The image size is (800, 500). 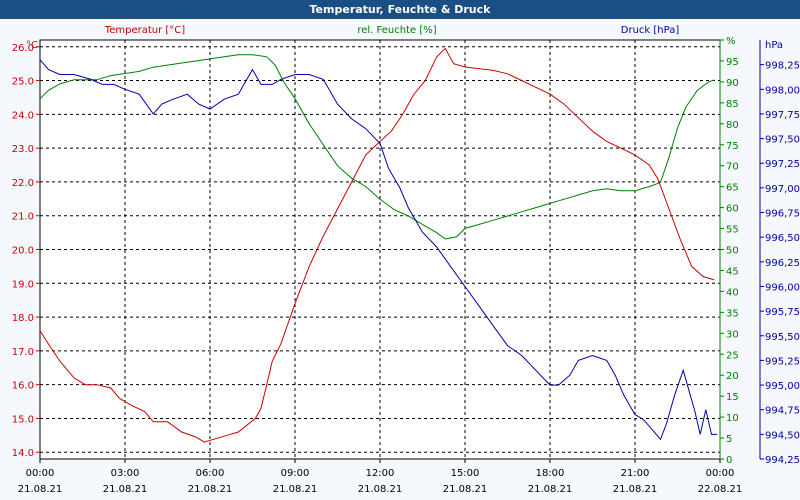 What do you see at coordinates (731, 41) in the screenshot?
I see `humidity-tick-label: %` at bounding box center [731, 41].